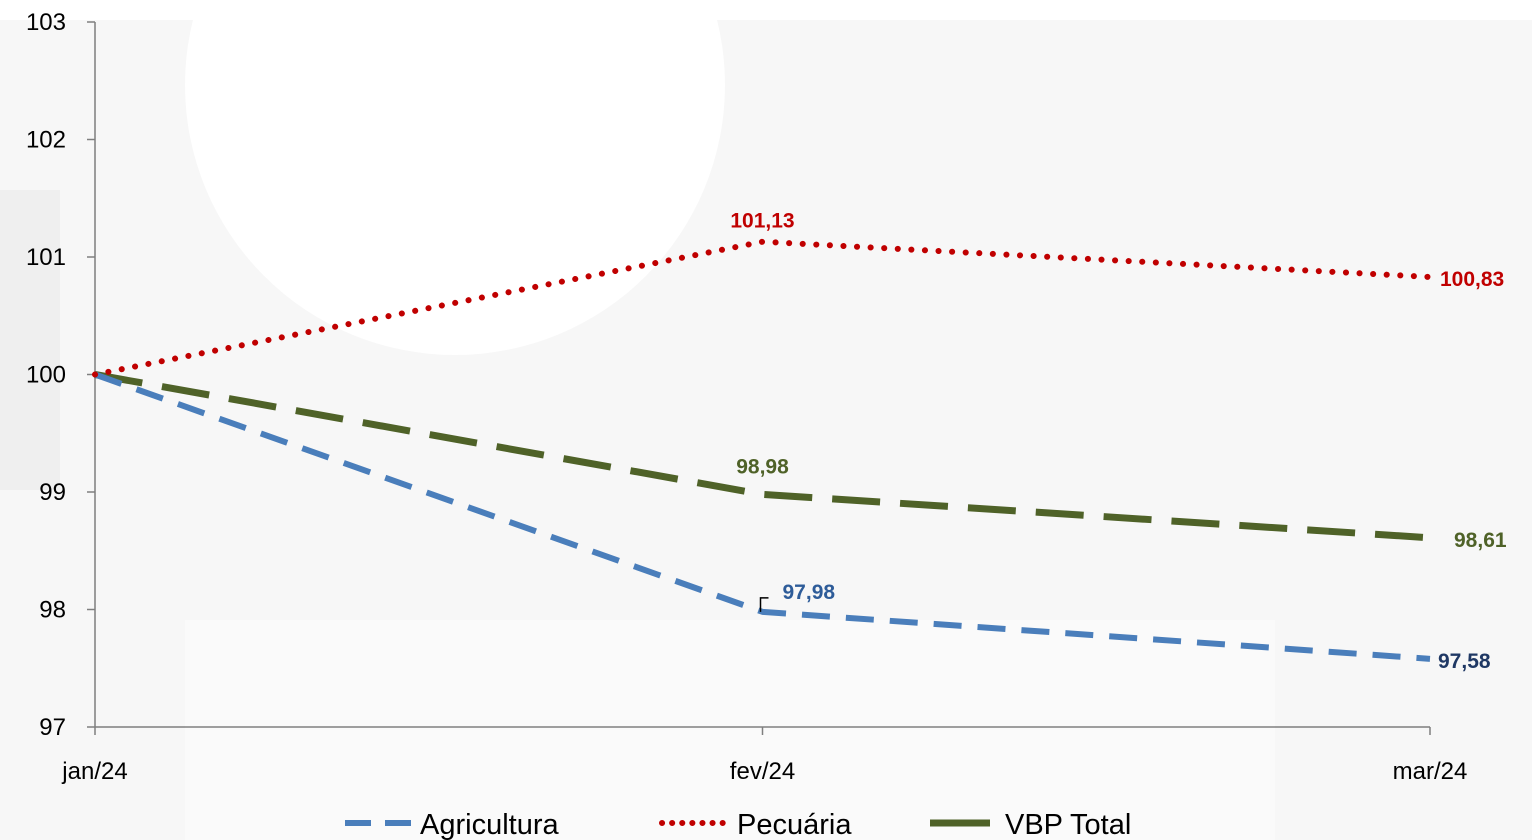  I want to click on y-tick-label: 102, so click(46, 140).